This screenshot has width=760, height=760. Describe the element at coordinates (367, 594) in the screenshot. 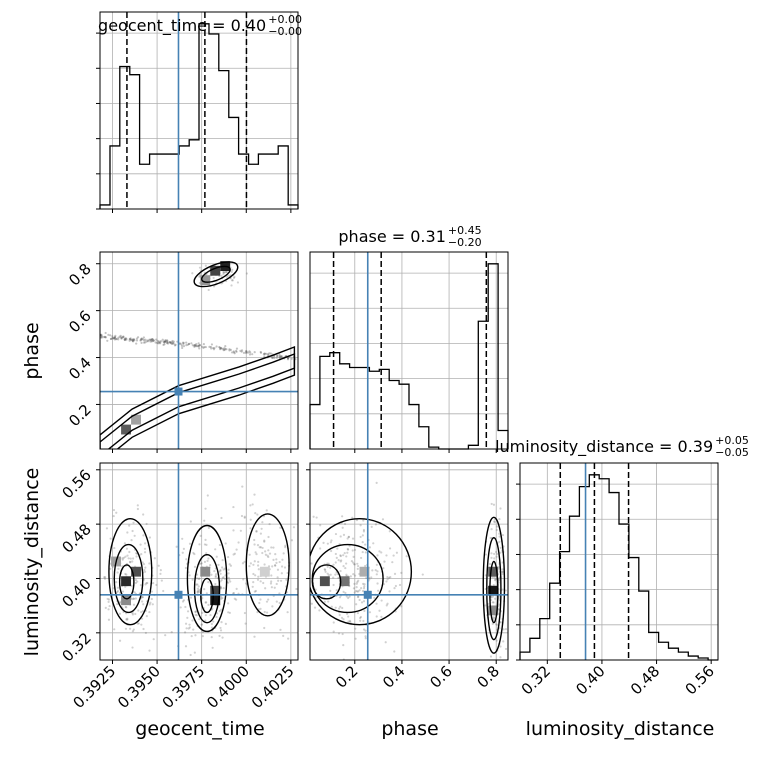

I see `truth-marker` at that location.